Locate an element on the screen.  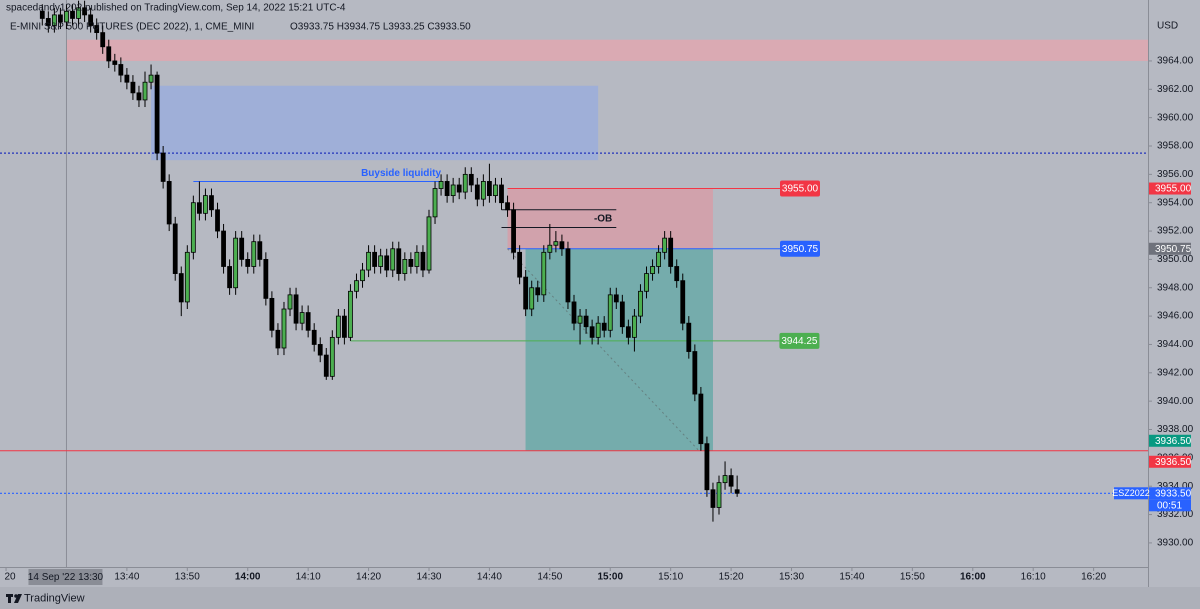
symbol-tag-box is located at coordinates (1131, 493).